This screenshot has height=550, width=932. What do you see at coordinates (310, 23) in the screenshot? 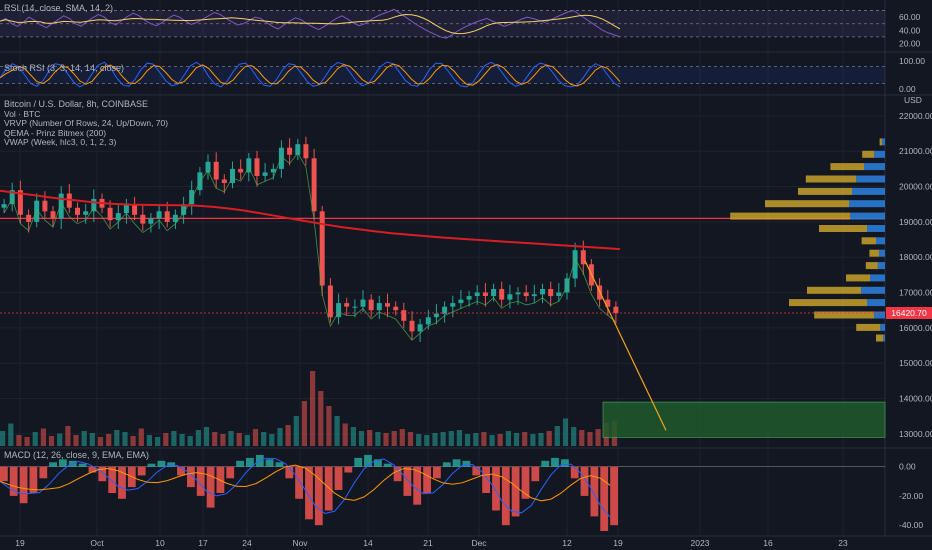
I see `rsi-line` at bounding box center [310, 23].